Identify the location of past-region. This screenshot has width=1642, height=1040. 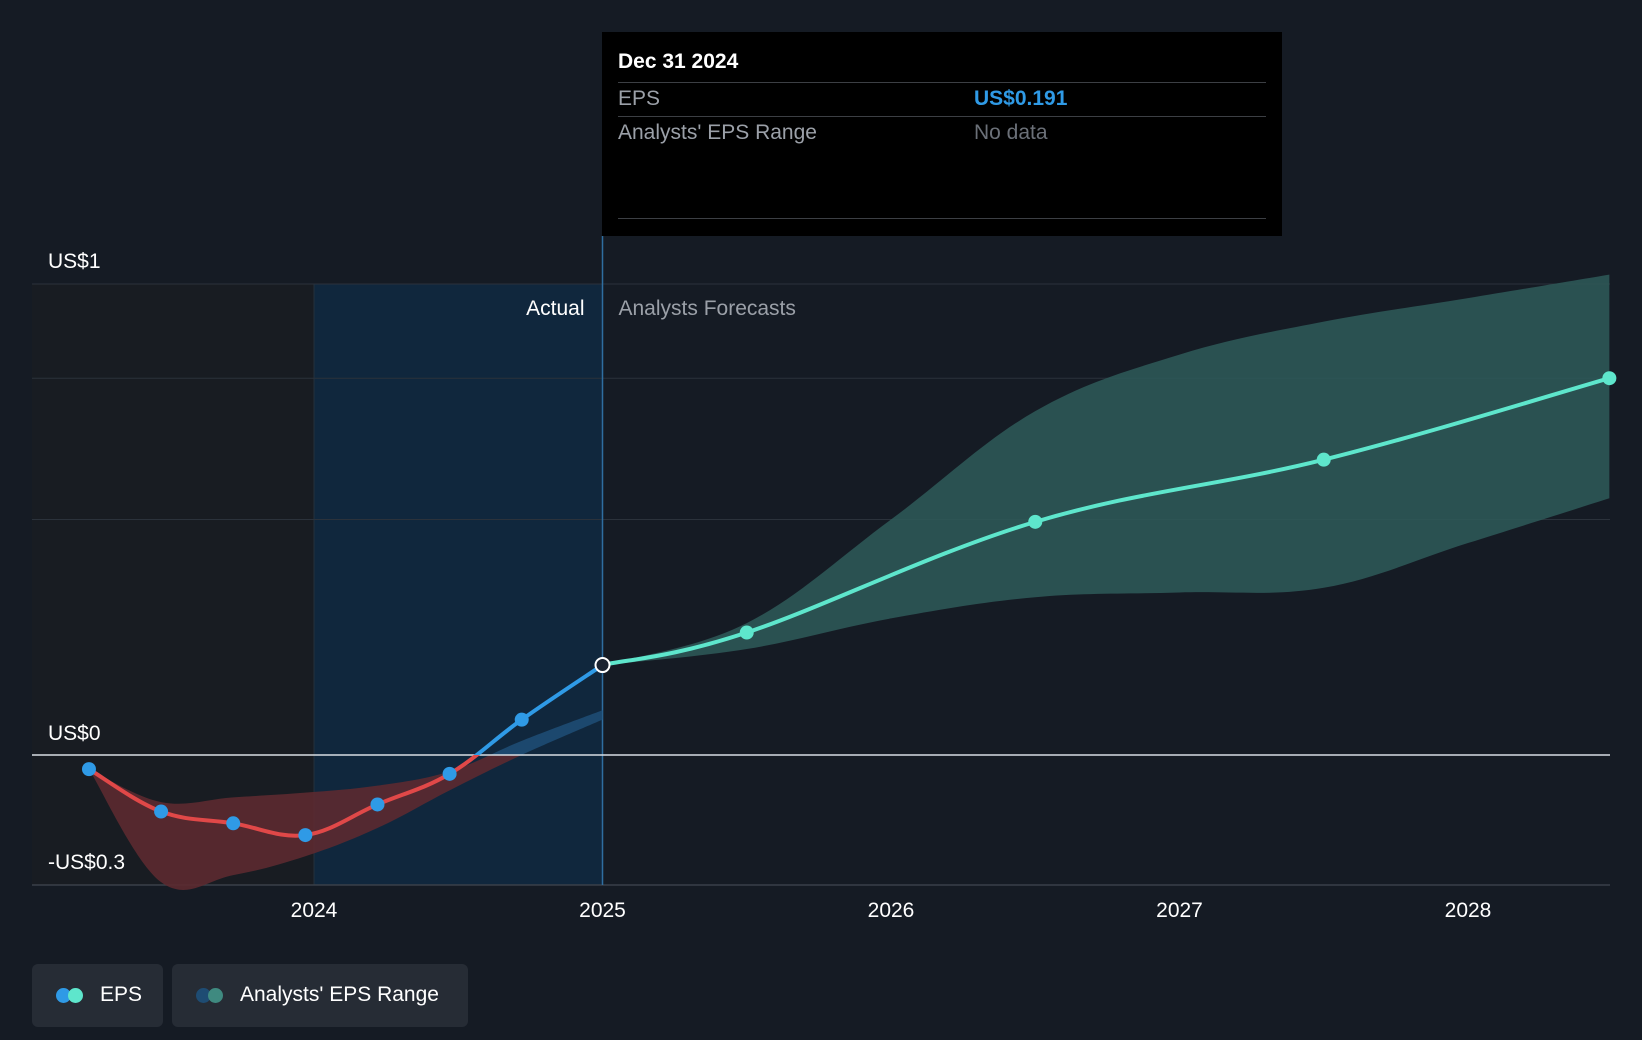
(173, 584).